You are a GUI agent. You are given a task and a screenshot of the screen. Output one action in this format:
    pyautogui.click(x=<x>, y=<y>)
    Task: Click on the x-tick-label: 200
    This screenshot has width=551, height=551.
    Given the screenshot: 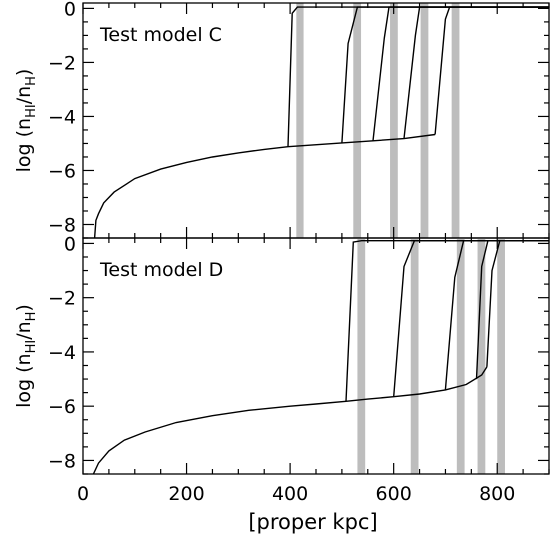 What is the action you would take?
    pyautogui.click(x=186, y=494)
    